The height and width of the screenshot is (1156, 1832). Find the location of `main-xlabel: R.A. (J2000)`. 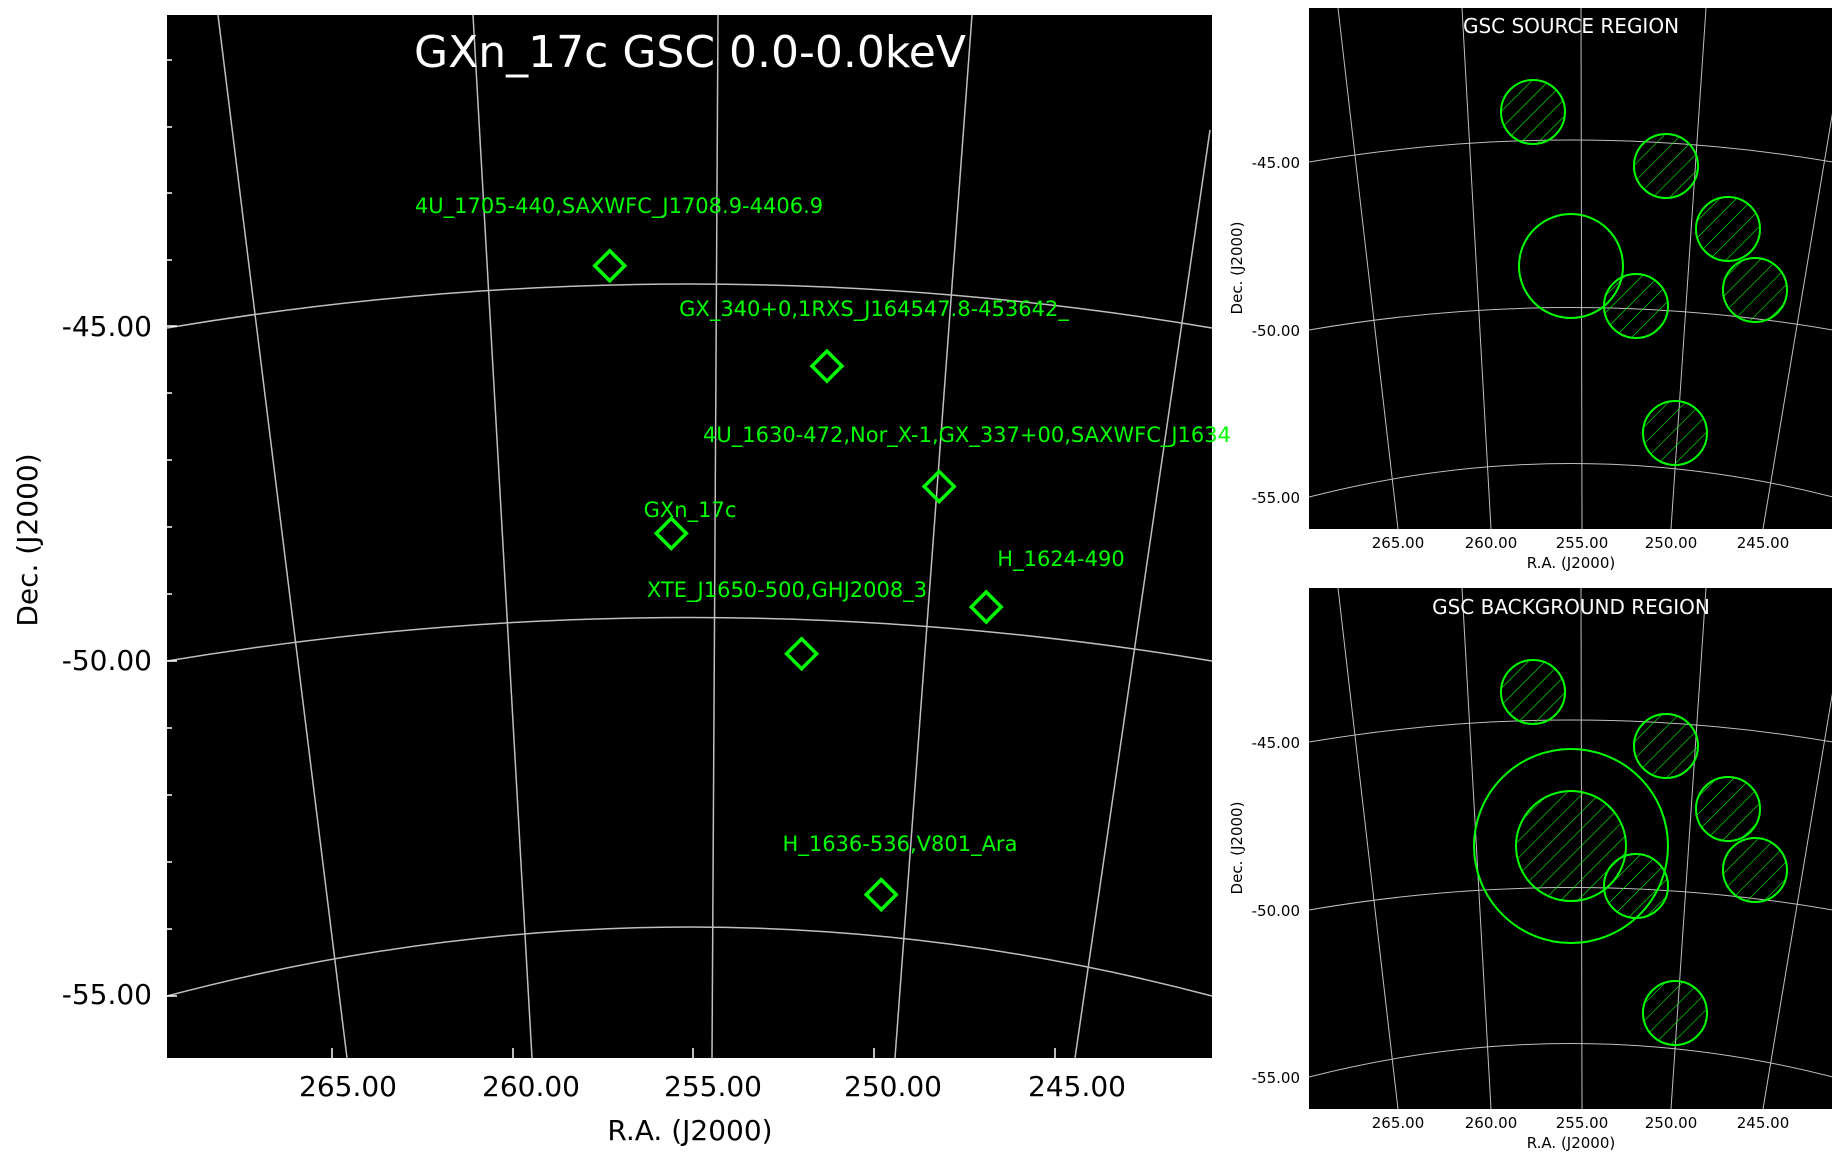

main-xlabel: R.A. (J2000) is located at coordinates (689, 1130).